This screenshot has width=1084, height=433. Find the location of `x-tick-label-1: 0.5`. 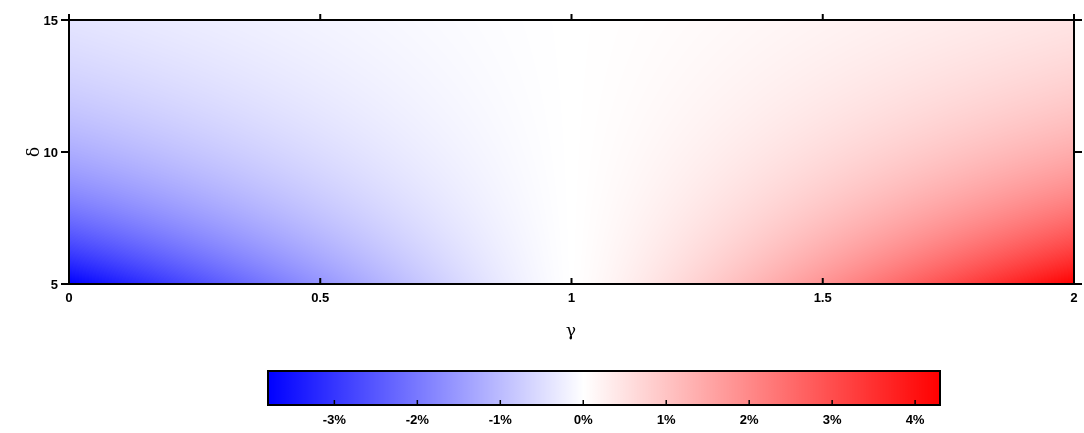

x-tick-label-1: 0.5 is located at coordinates (320, 297).